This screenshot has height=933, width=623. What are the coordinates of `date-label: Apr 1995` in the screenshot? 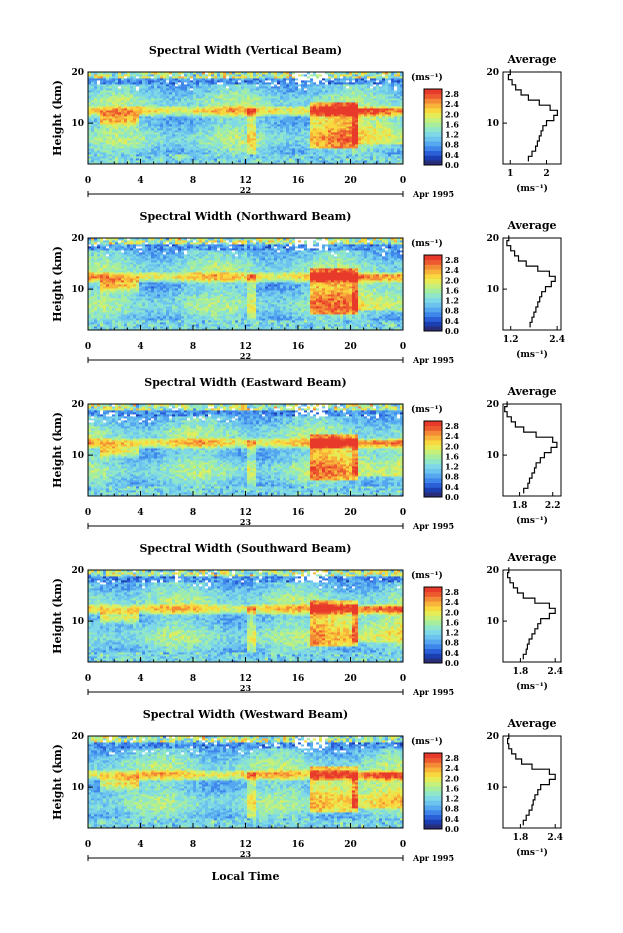 It's located at (433, 194).